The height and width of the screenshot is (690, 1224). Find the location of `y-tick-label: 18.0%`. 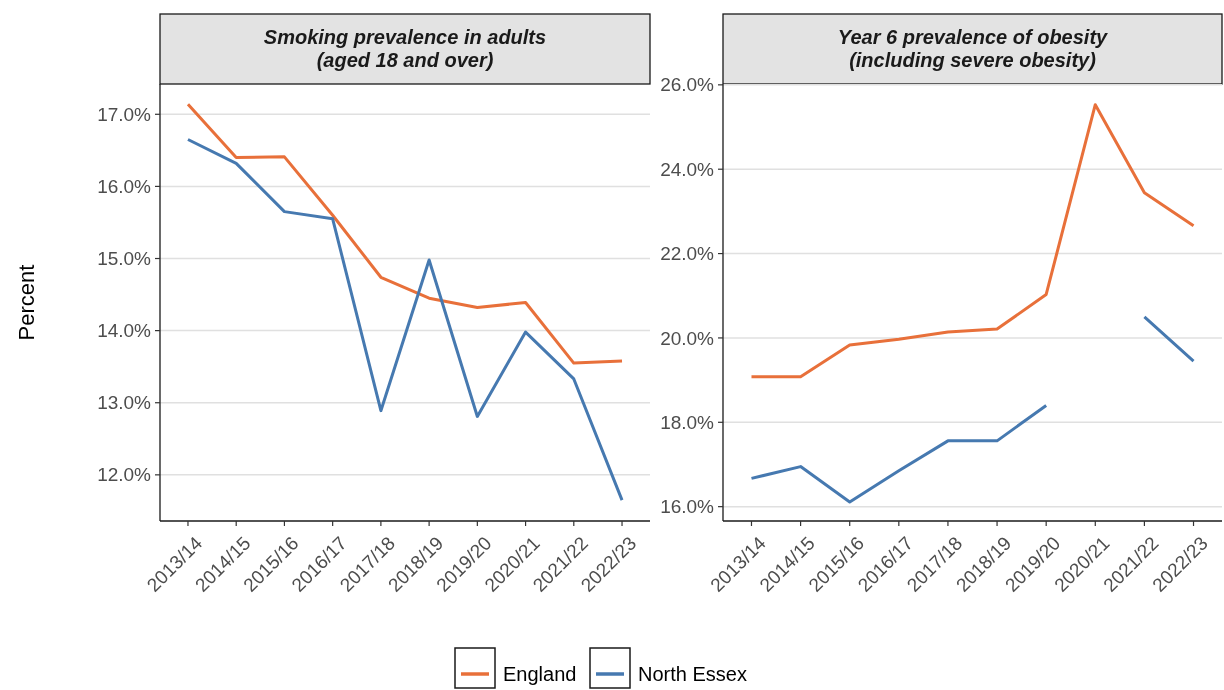

y-tick-label: 18.0% is located at coordinates (687, 422).